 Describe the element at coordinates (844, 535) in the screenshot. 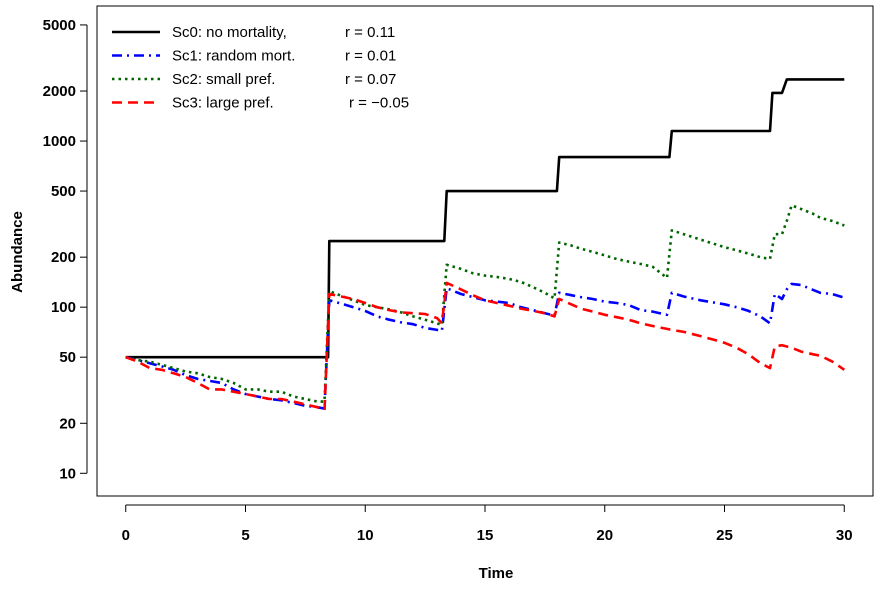

I see `x-tick-label: 30` at that location.